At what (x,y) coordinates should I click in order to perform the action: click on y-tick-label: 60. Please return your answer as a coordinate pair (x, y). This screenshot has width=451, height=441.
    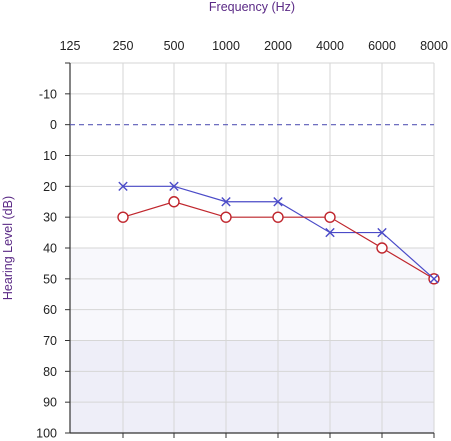
    Looking at the image, I should click on (50, 310).